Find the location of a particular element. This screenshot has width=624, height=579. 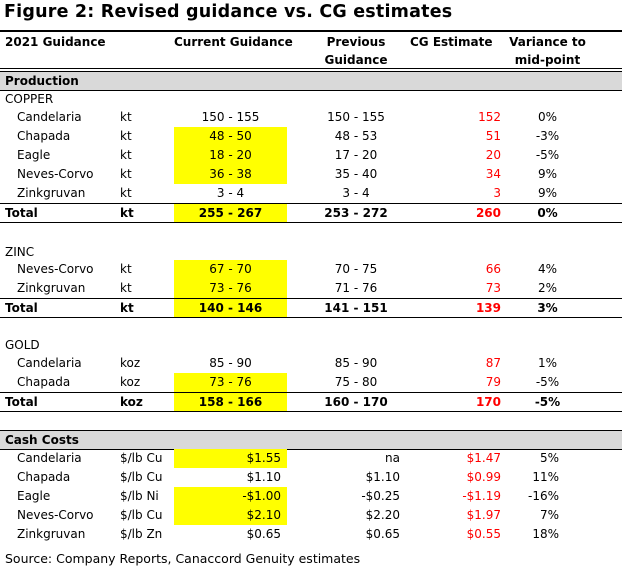

table-row: Neves-Corvo $/lb Cu $2.10 $2.20 $1.97 7% is located at coordinates (311, 515).